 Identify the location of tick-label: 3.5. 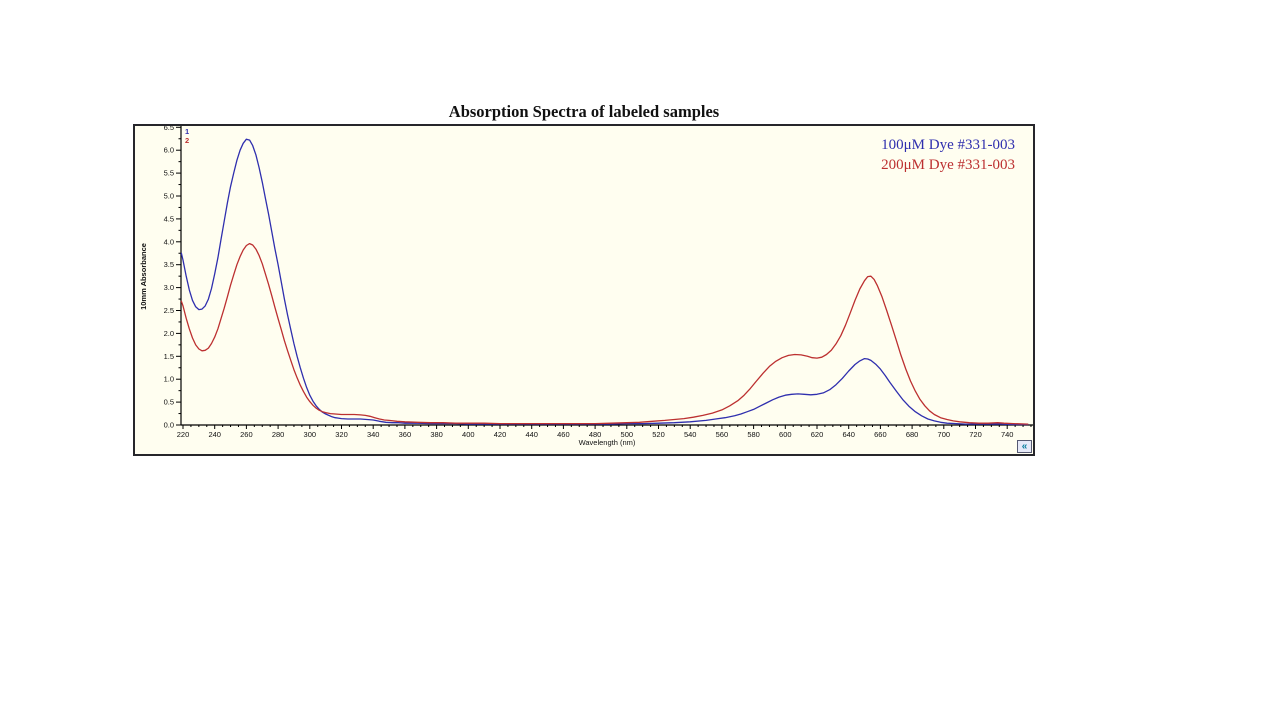
(169, 264).